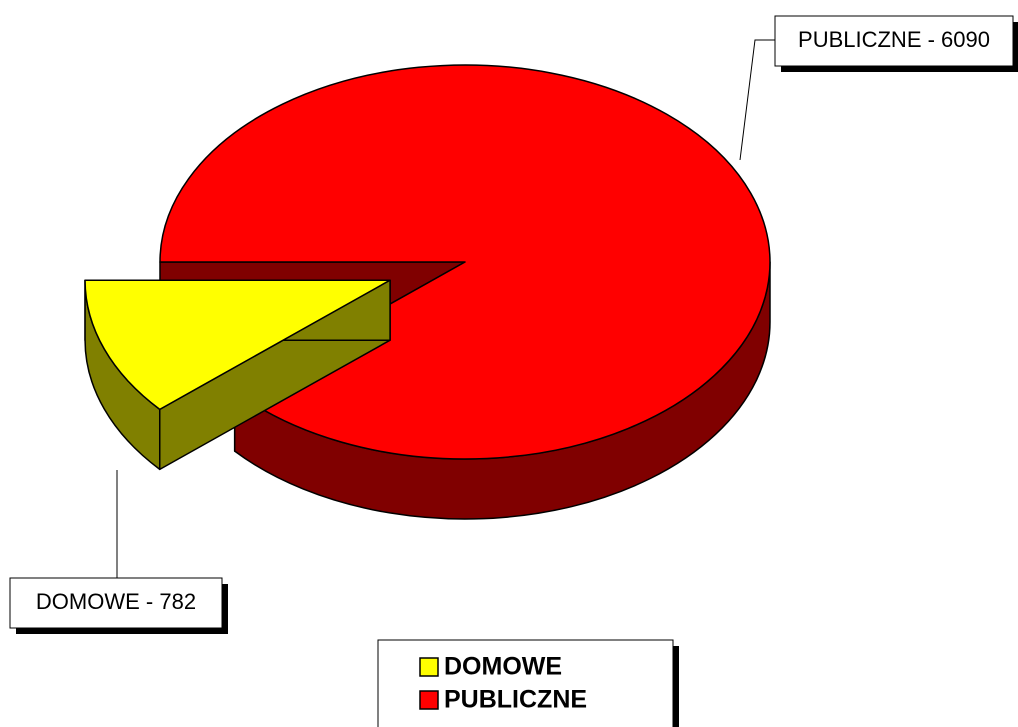 This screenshot has width=1018, height=727. I want to click on legend-label: PUBLICZNE, so click(515, 700).